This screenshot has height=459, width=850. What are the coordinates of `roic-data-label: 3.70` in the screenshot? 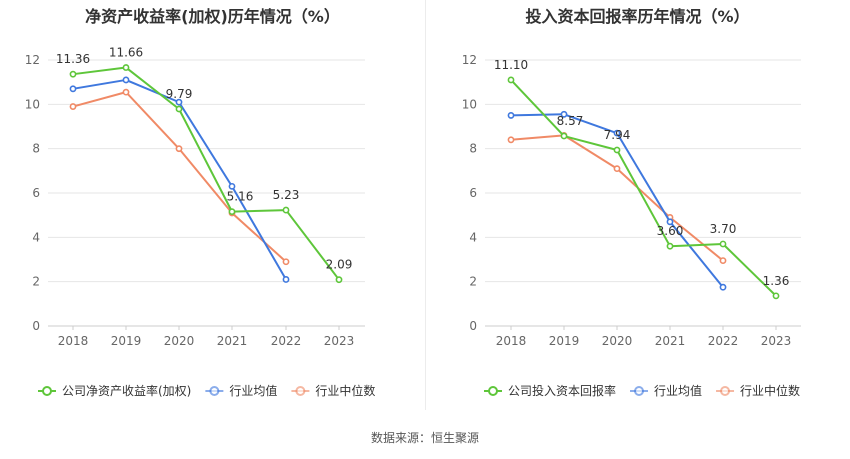 It's located at (723, 229).